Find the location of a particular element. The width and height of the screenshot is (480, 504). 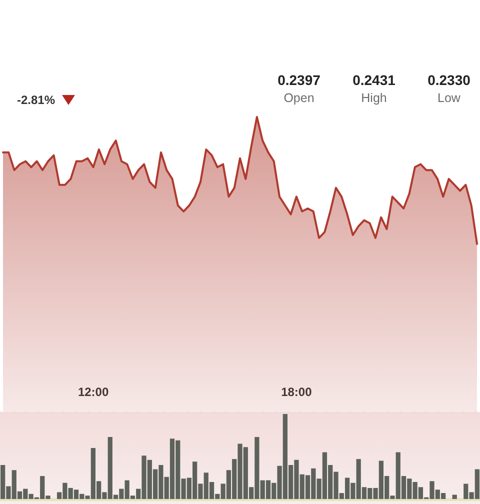

text: 0.2330 is located at coordinates (449, 80).